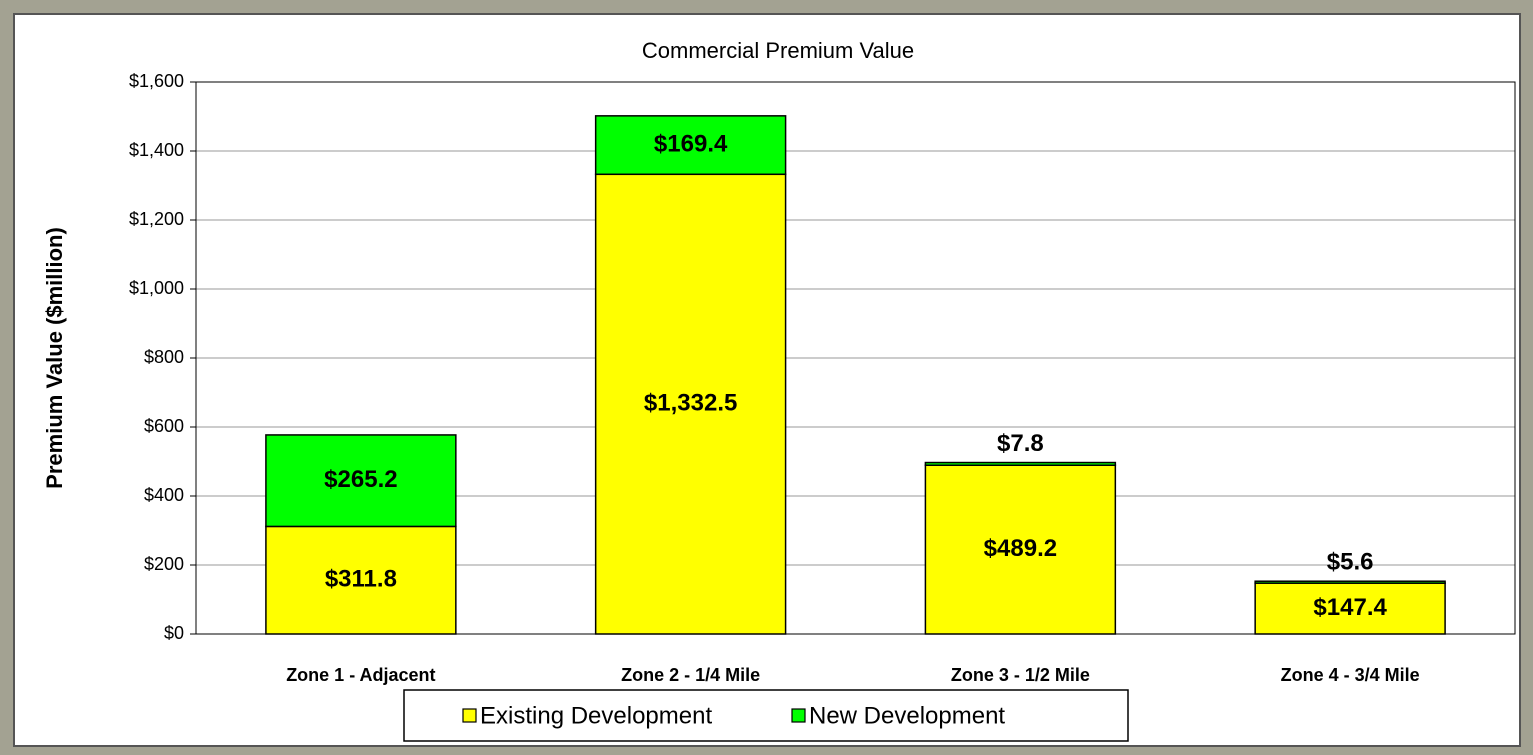  I want to click on y-tick-label: $800, so click(164, 357).